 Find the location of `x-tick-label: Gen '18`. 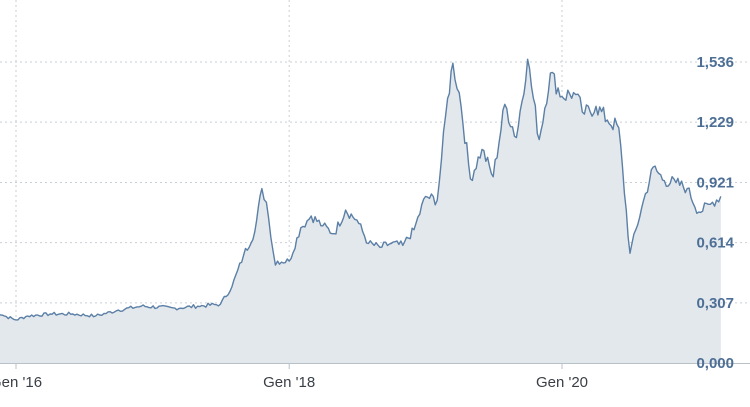

x-tick-label: Gen '18 is located at coordinates (289, 382).